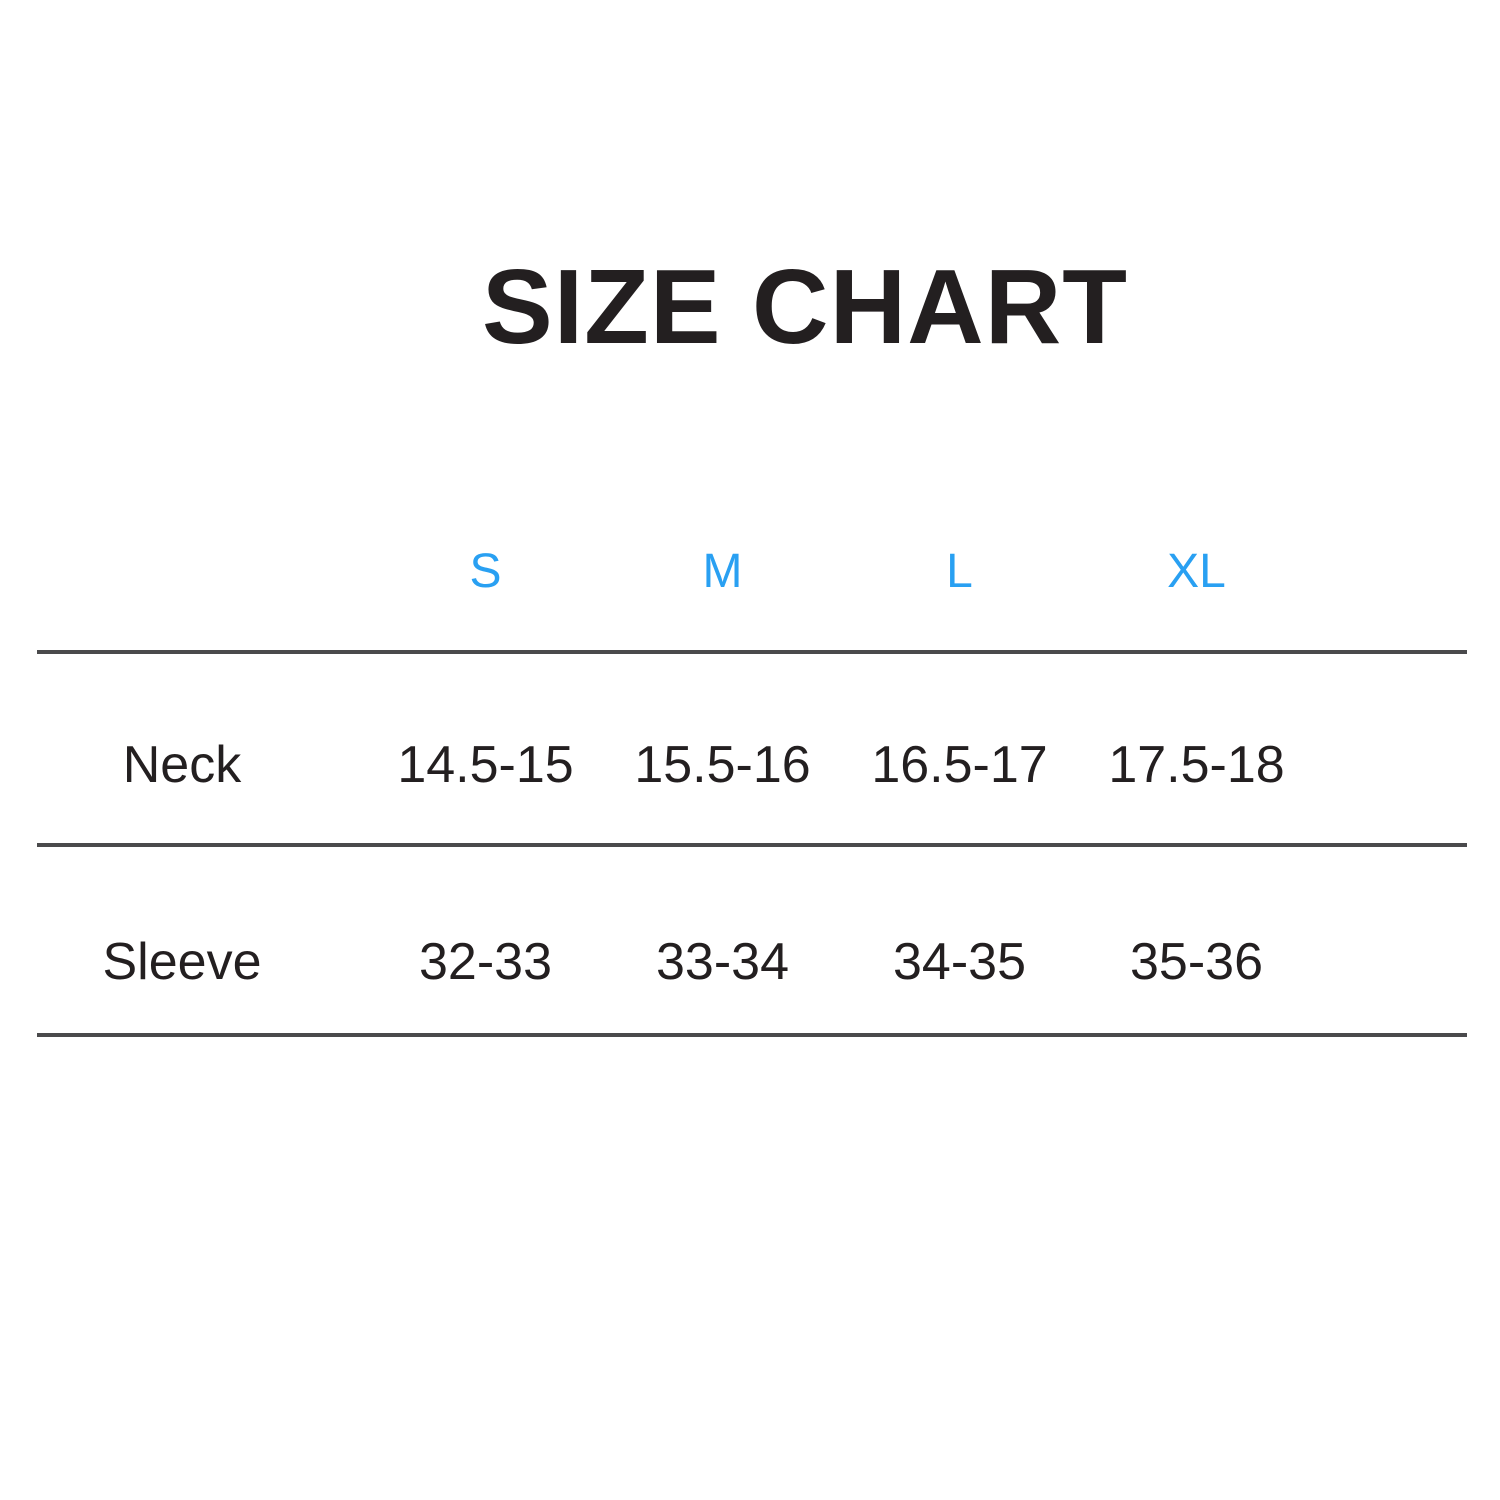 This screenshot has height=1500, width=1500. Describe the element at coordinates (485, 765) in the screenshot. I see `neck-value-s: 14.5-15` at that location.